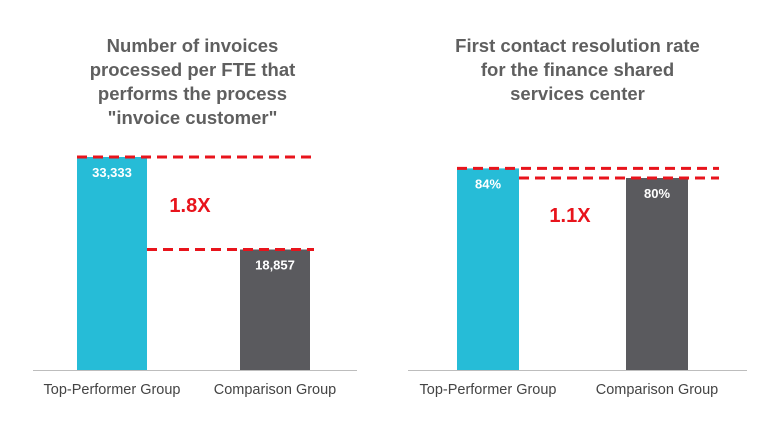 The width and height of the screenshot is (770, 433). Describe the element at coordinates (192, 45) in the screenshot. I see `chart-title-line: Number of invoices` at that location.